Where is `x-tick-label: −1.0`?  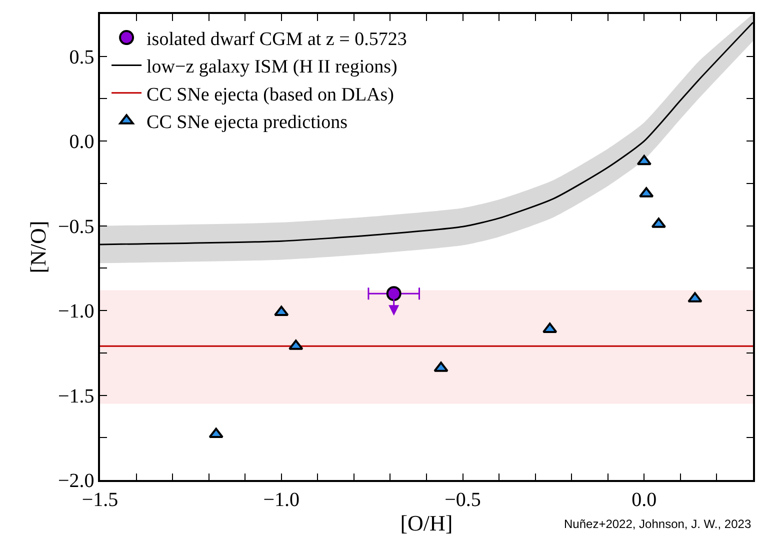
x-tick-label: −1.0 is located at coordinates (281, 499).